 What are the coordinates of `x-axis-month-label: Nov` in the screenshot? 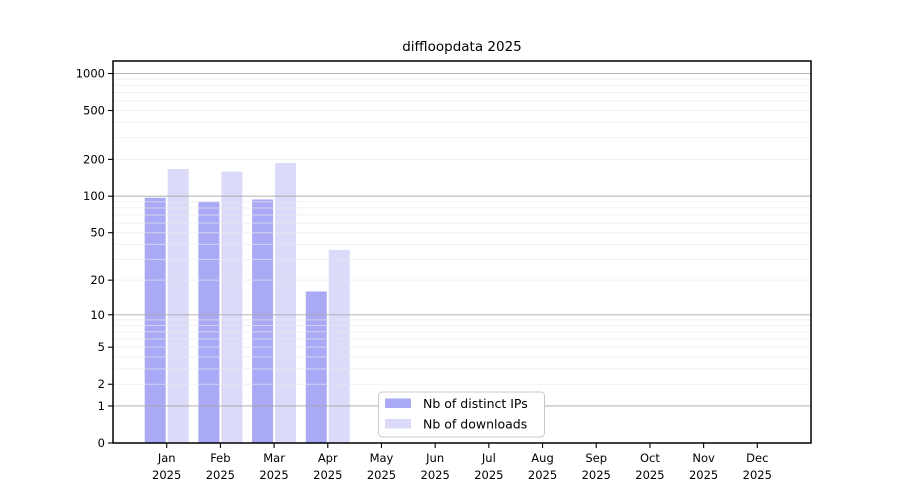 It's located at (703, 458).